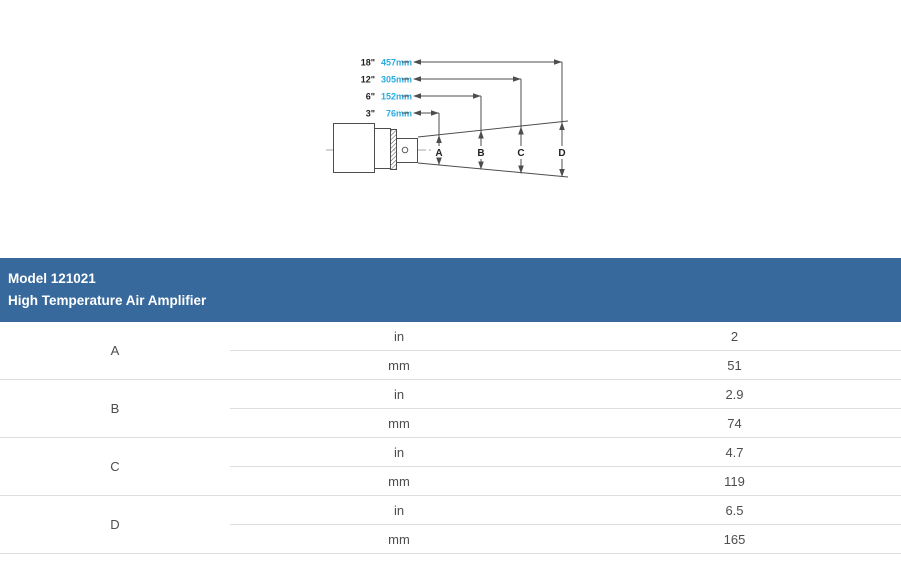 This screenshot has width=901, height=563. I want to click on cone-bottom-edge, so click(493, 170).